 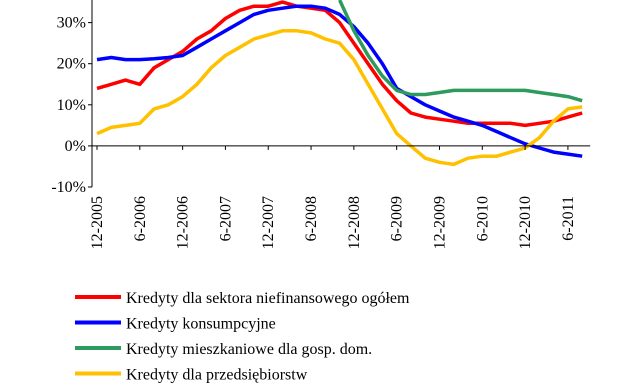 I want to click on x-tick-label: 6-2010, so click(x=482, y=218).